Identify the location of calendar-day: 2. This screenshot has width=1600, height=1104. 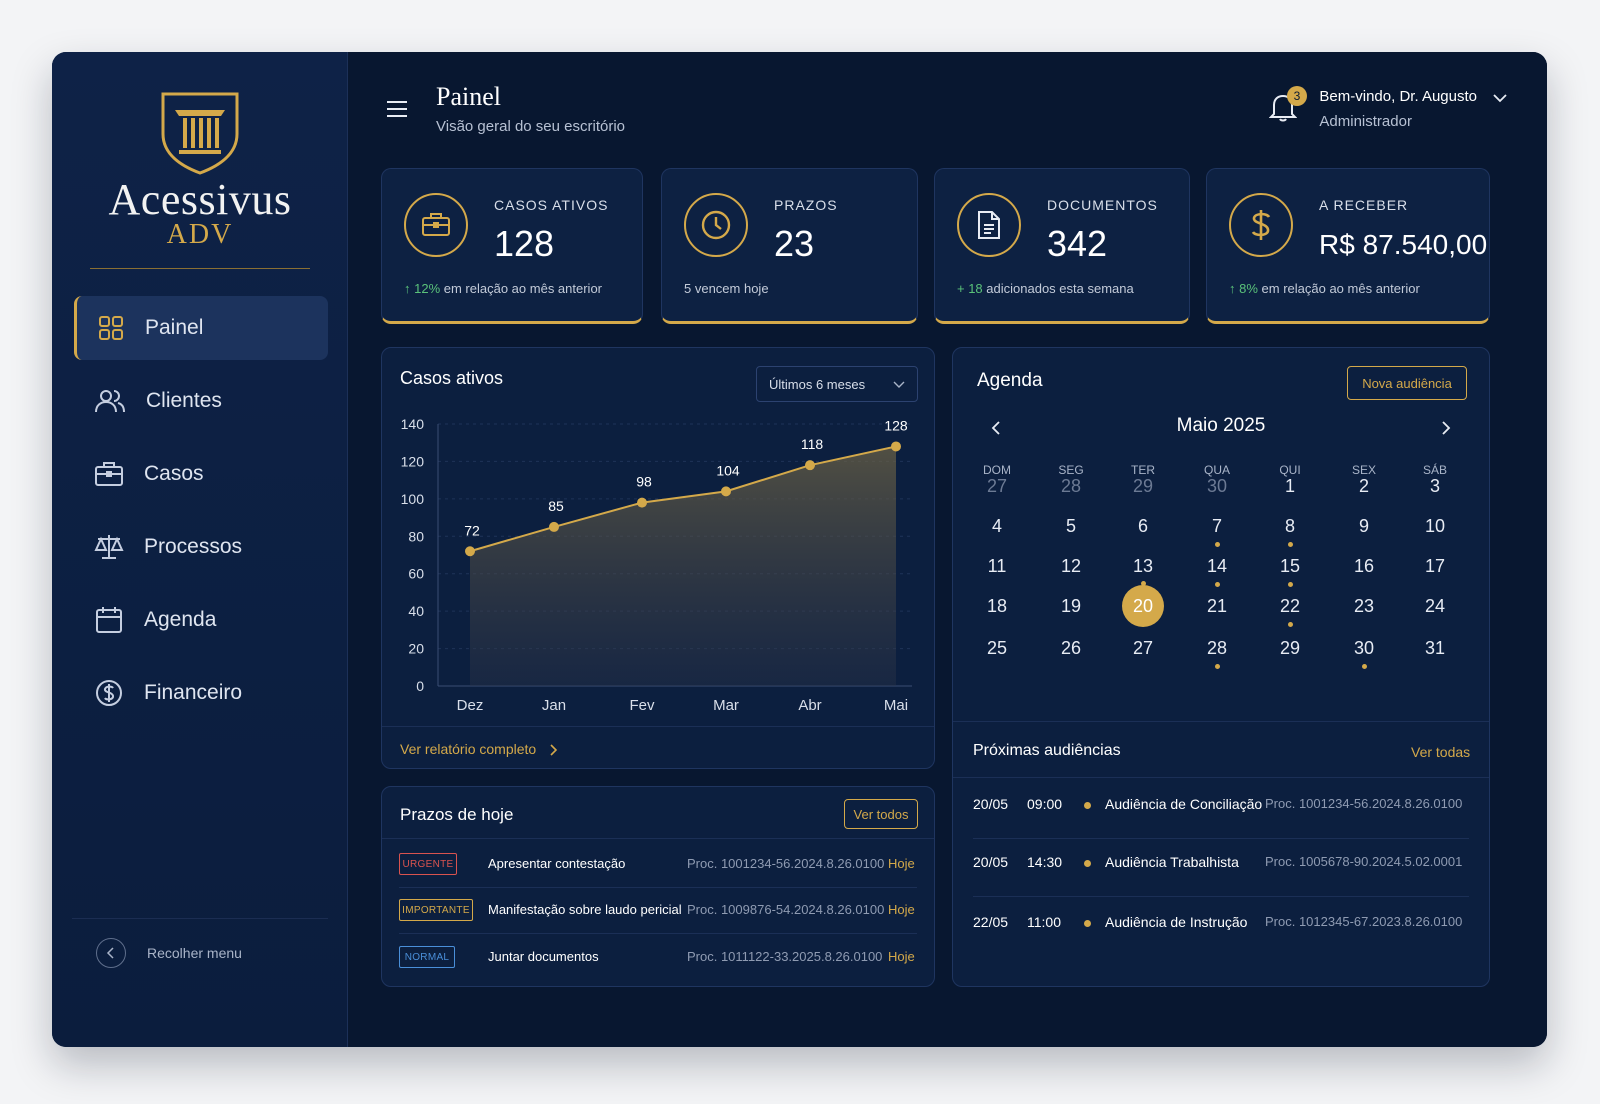
(1363, 486).